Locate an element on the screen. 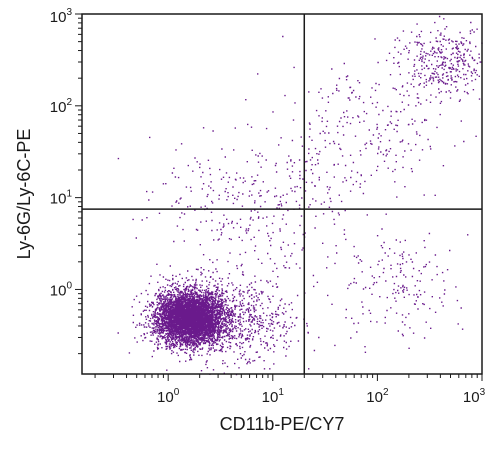 This screenshot has width=500, height=449. x-tick-label: 10³ is located at coordinates (474, 396).